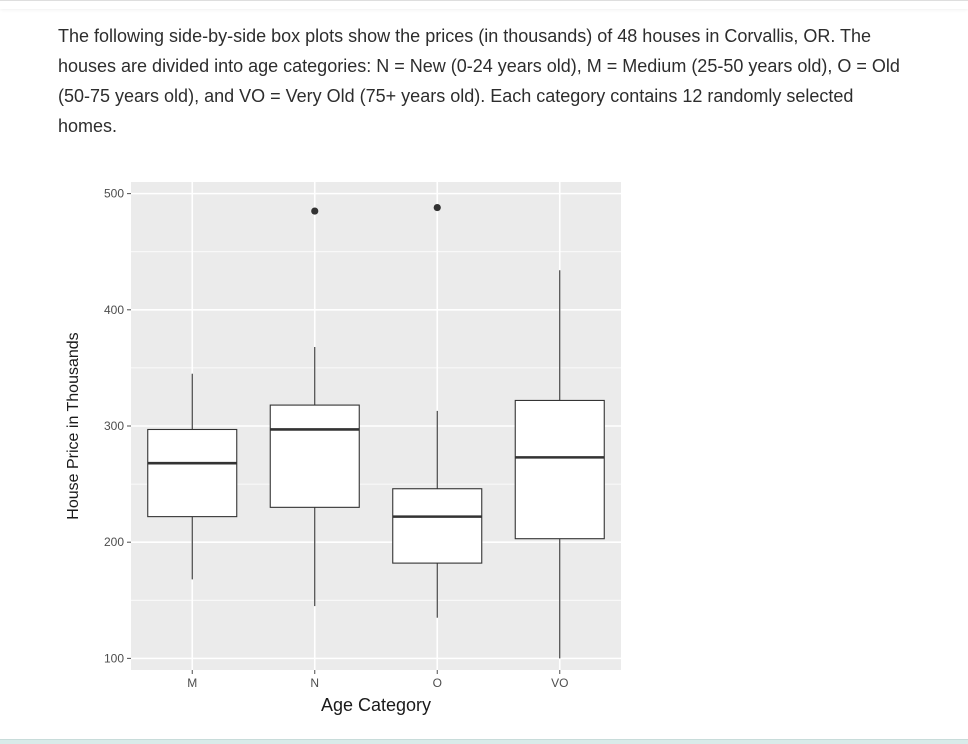 The height and width of the screenshot is (744, 968). I want to click on bottom-rule, so click(484, 741).